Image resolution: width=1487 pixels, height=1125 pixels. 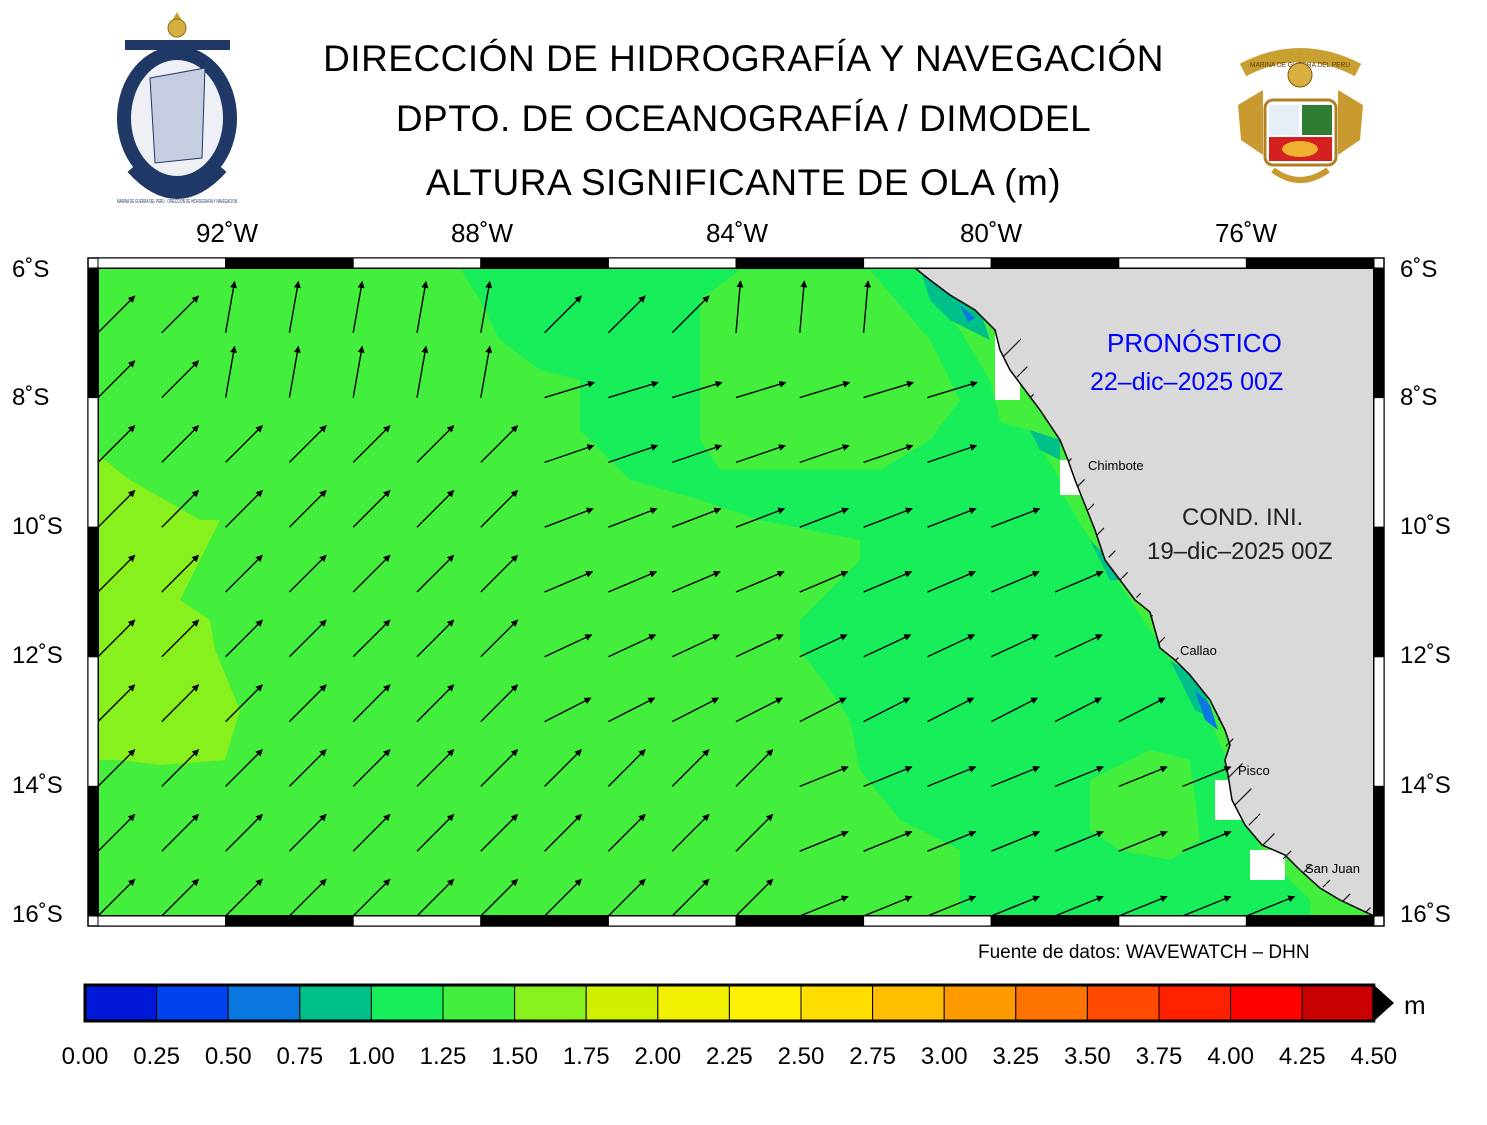 What do you see at coordinates (872, 1057) in the screenshot?
I see `colorbar-tick-label: 2.75` at bounding box center [872, 1057].